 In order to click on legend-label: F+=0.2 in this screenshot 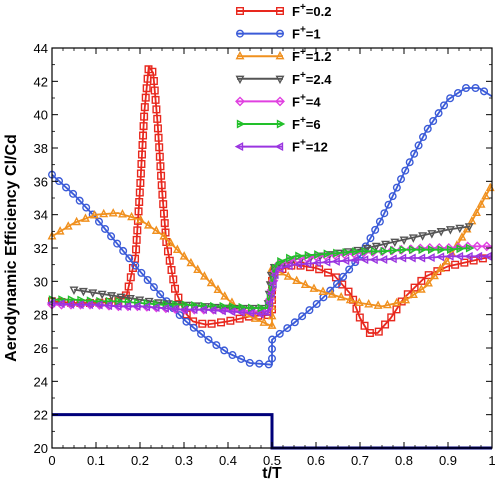, I will do `click(311, 10)`.